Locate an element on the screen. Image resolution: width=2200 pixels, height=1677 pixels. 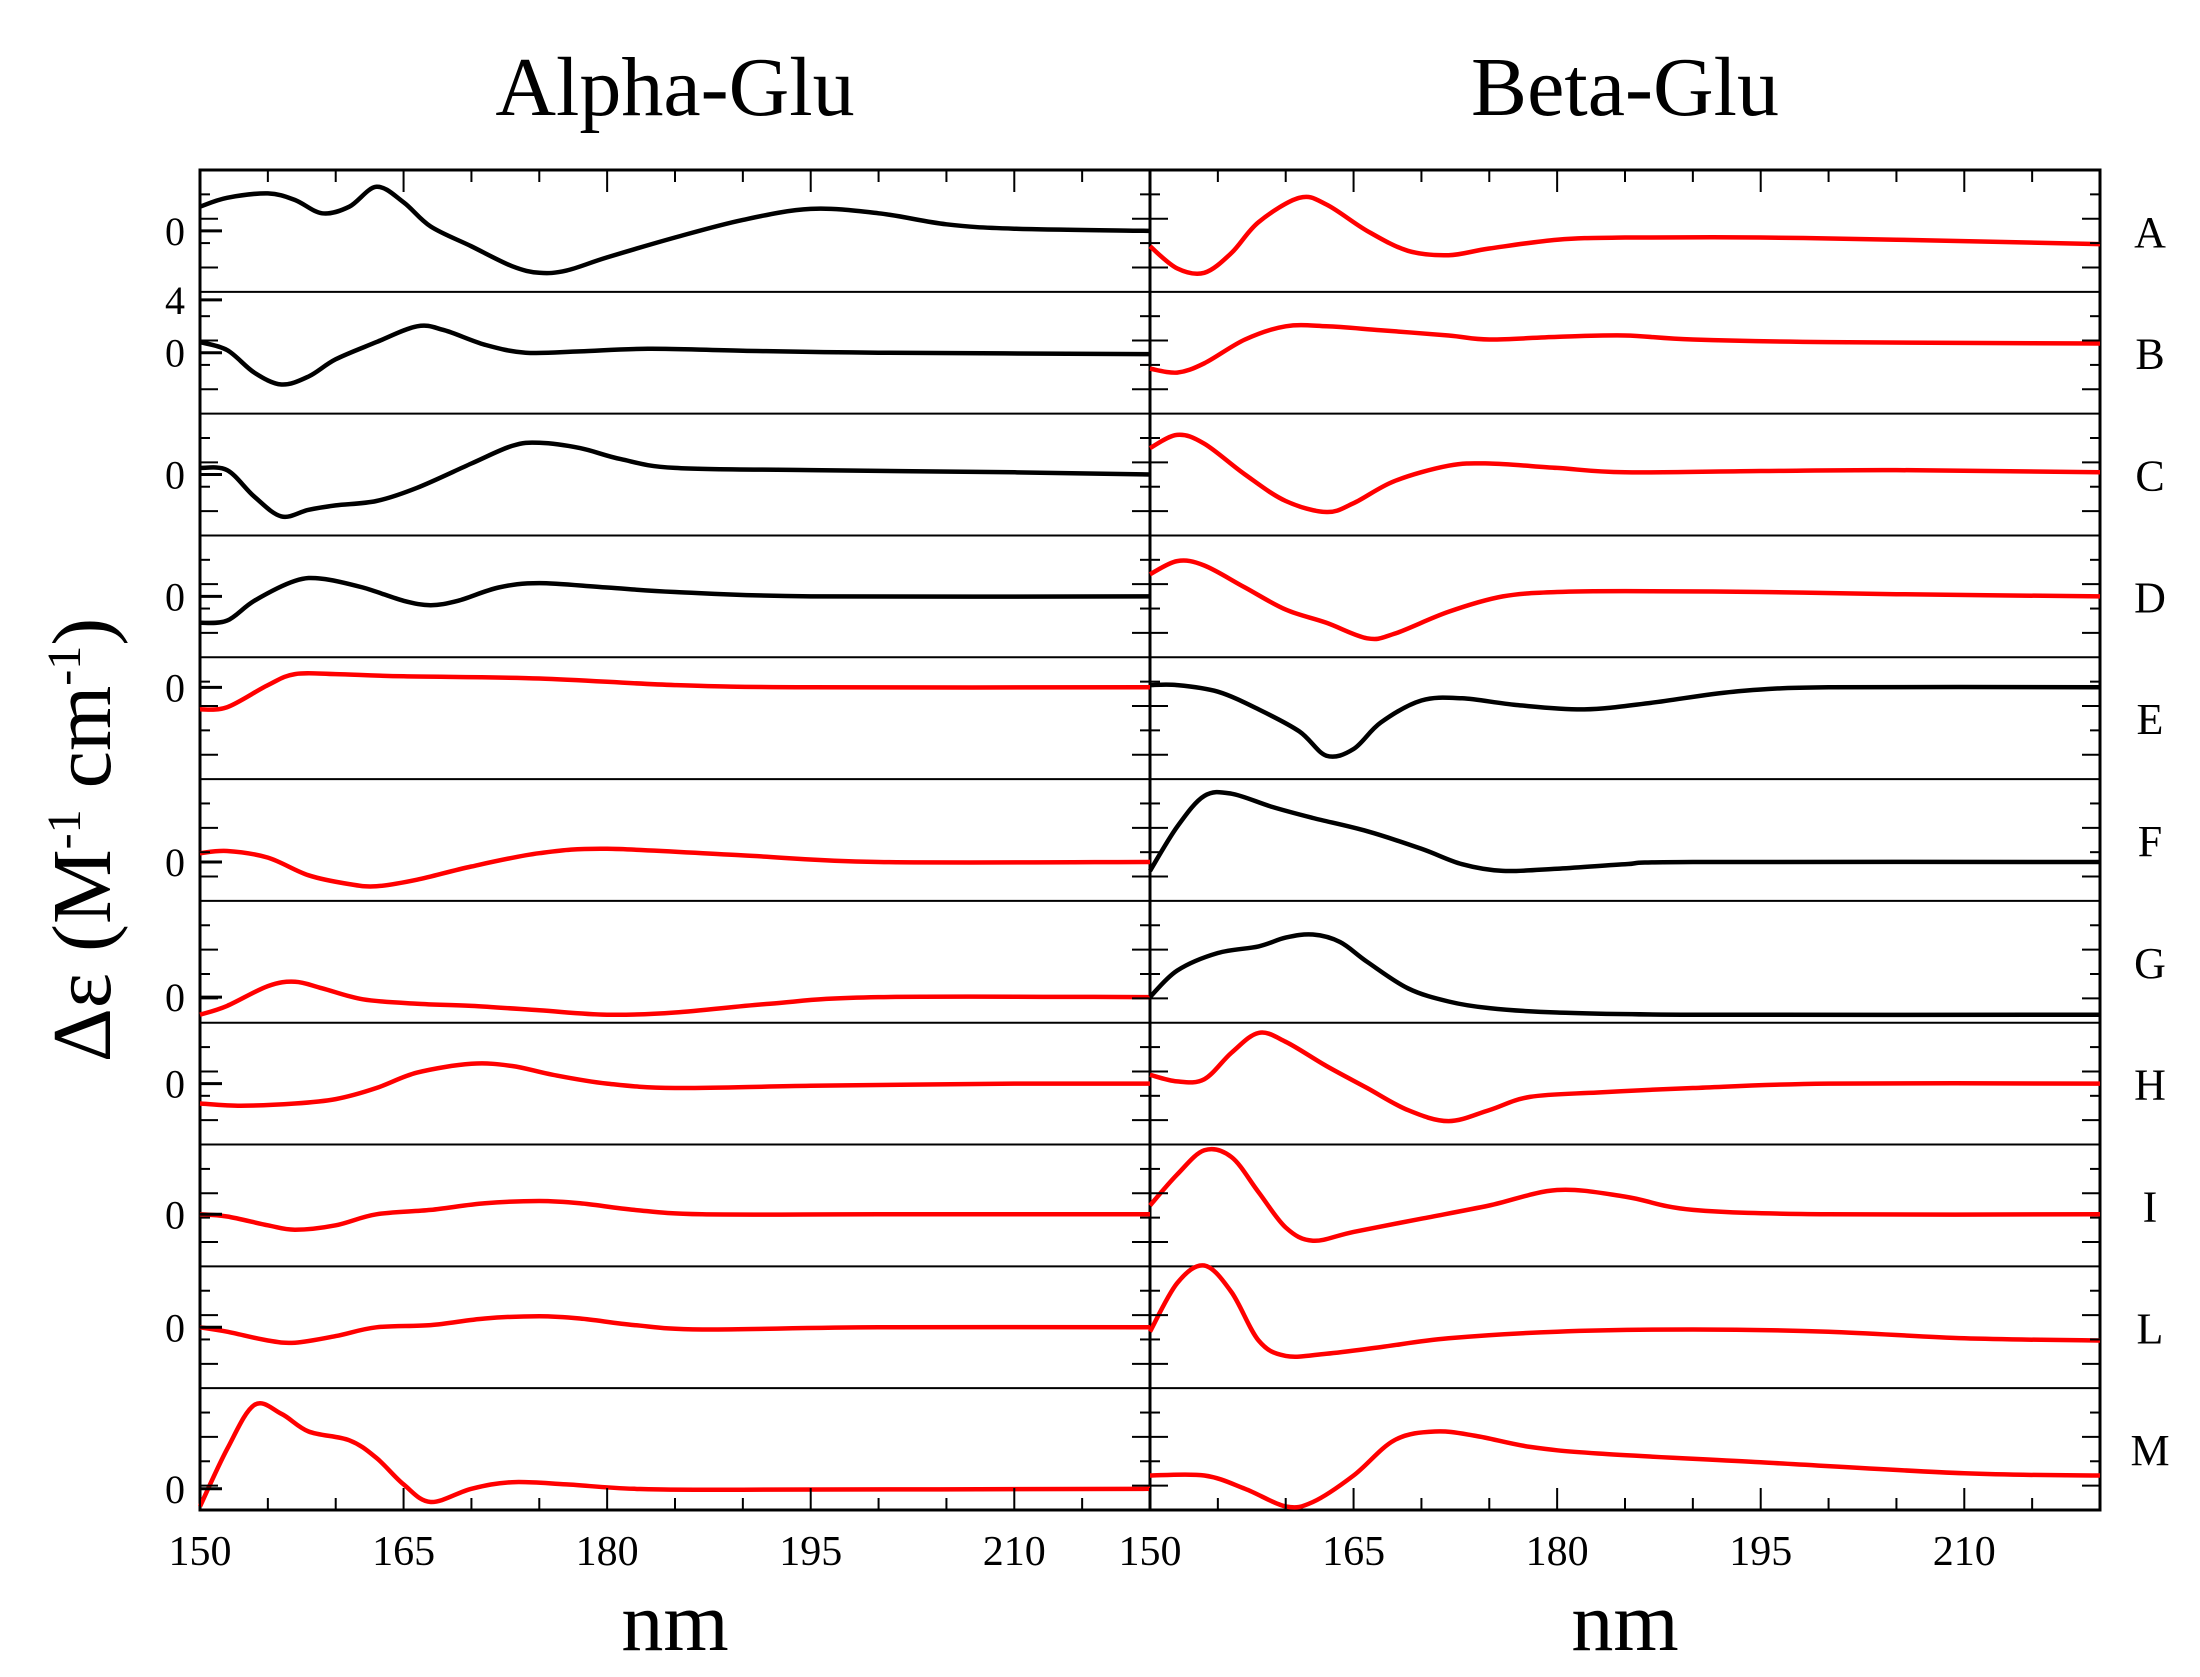
y-axis-label: Δε (M-1 cm-1) is located at coordinates (82, 840).